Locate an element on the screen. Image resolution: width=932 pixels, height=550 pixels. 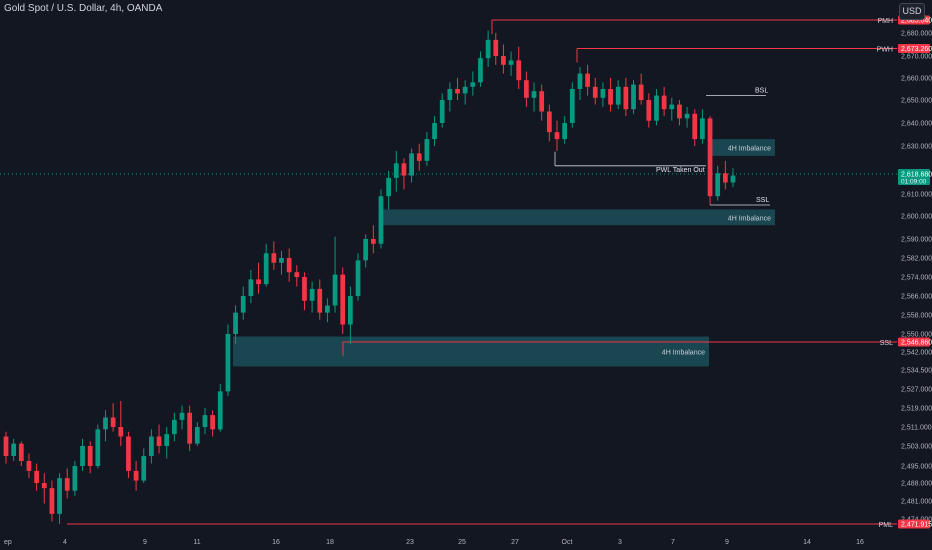
price-tick: 2,495.000 is located at coordinates (916, 467).